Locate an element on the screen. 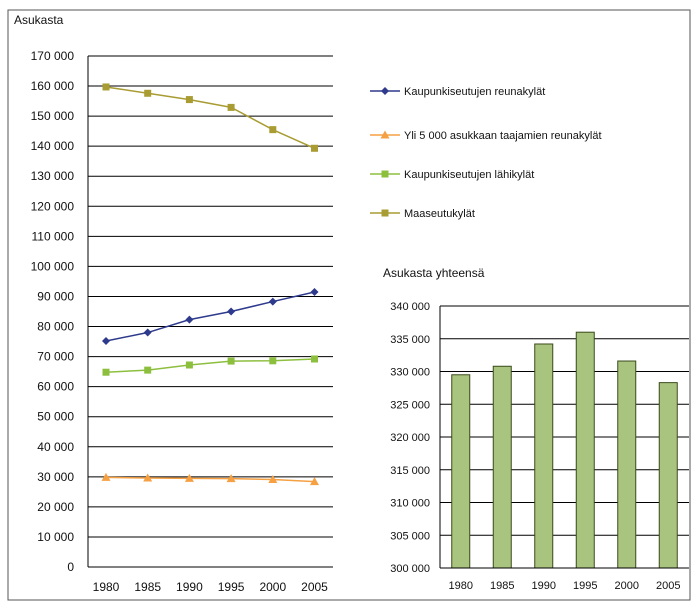 The image size is (699, 605). series-line-maaseutukylat is located at coordinates (210, 117).